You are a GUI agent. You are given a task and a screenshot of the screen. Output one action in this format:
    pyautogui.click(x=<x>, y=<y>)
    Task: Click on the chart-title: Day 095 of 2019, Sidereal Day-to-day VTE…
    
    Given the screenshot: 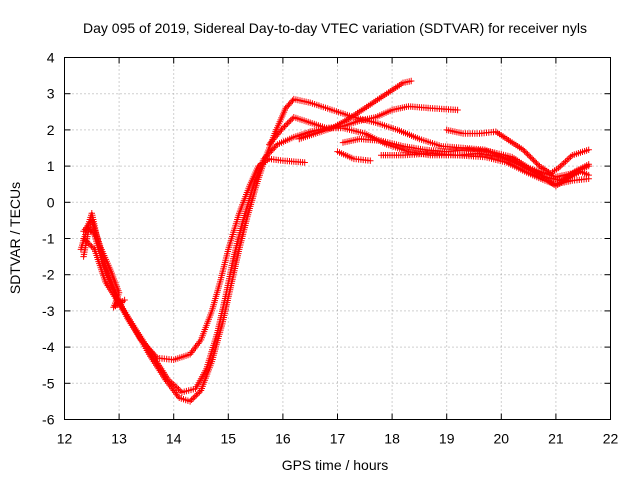 What is the action you would take?
    pyautogui.click(x=335, y=28)
    